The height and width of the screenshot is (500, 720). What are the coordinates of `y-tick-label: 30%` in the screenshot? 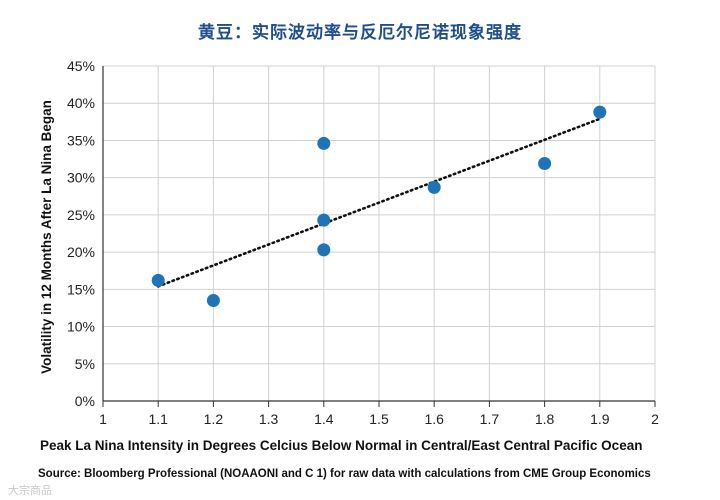 It's located at (81, 178).